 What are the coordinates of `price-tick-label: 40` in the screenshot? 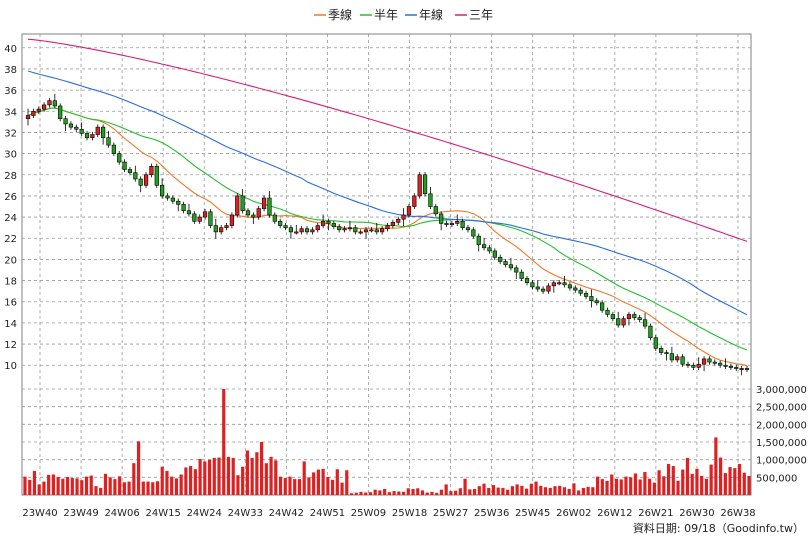 It's located at (10, 49).